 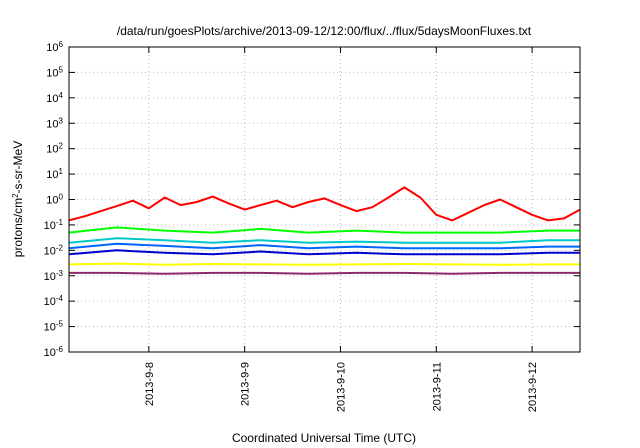 I want to click on y-tick-label: 10⁵, so click(x=54, y=72).